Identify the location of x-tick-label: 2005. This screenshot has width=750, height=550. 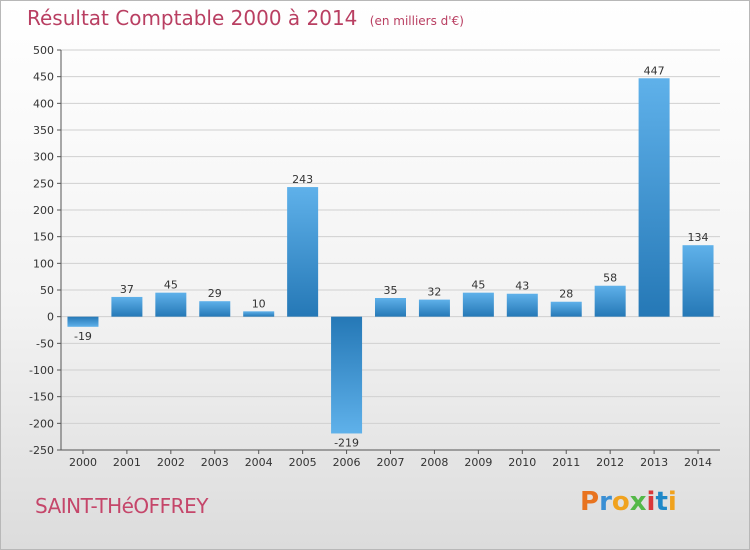
(303, 462).